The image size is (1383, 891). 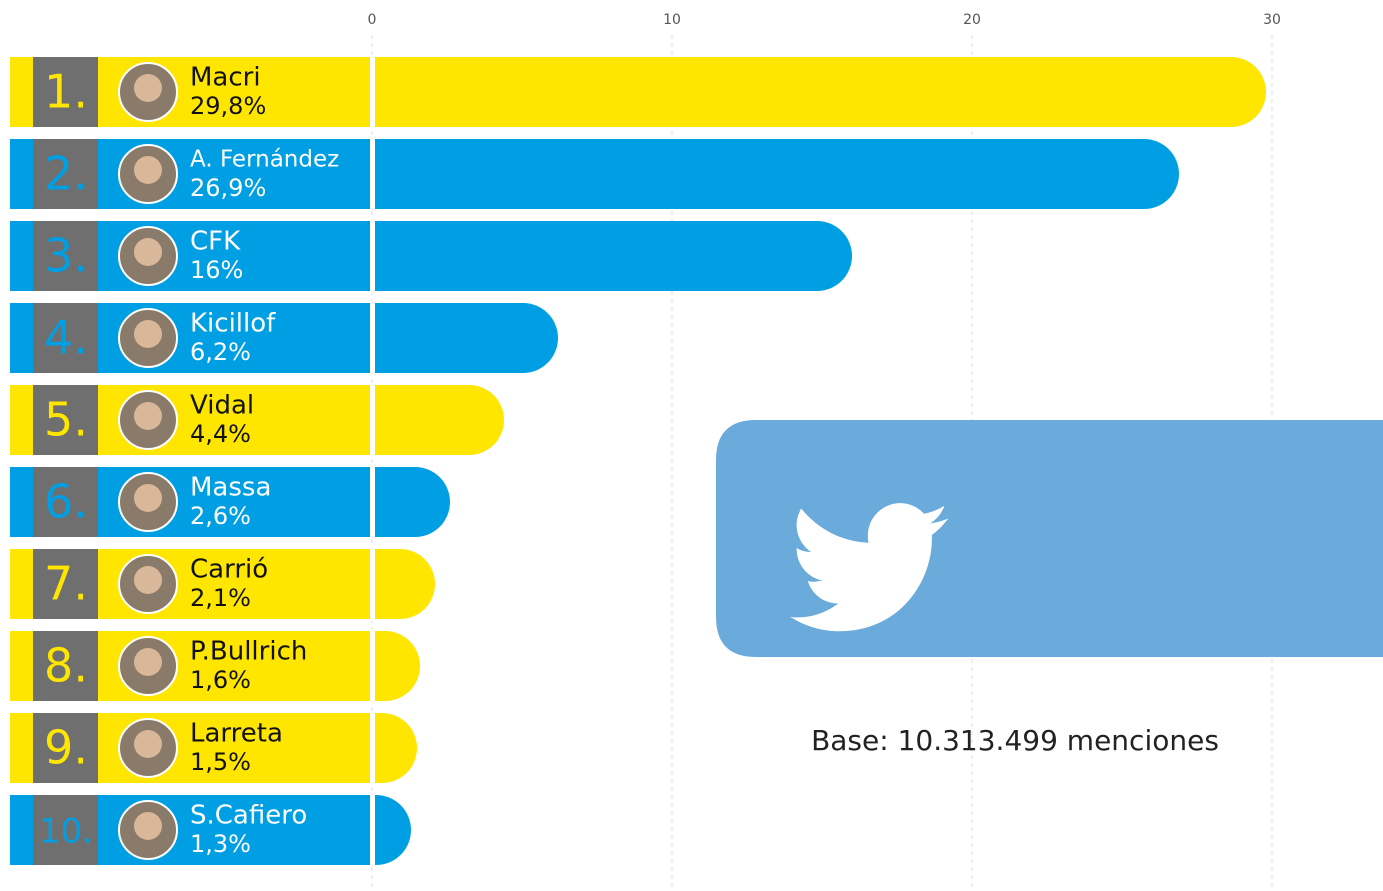 I want to click on x-tick-label: 30, so click(x=1272, y=20).